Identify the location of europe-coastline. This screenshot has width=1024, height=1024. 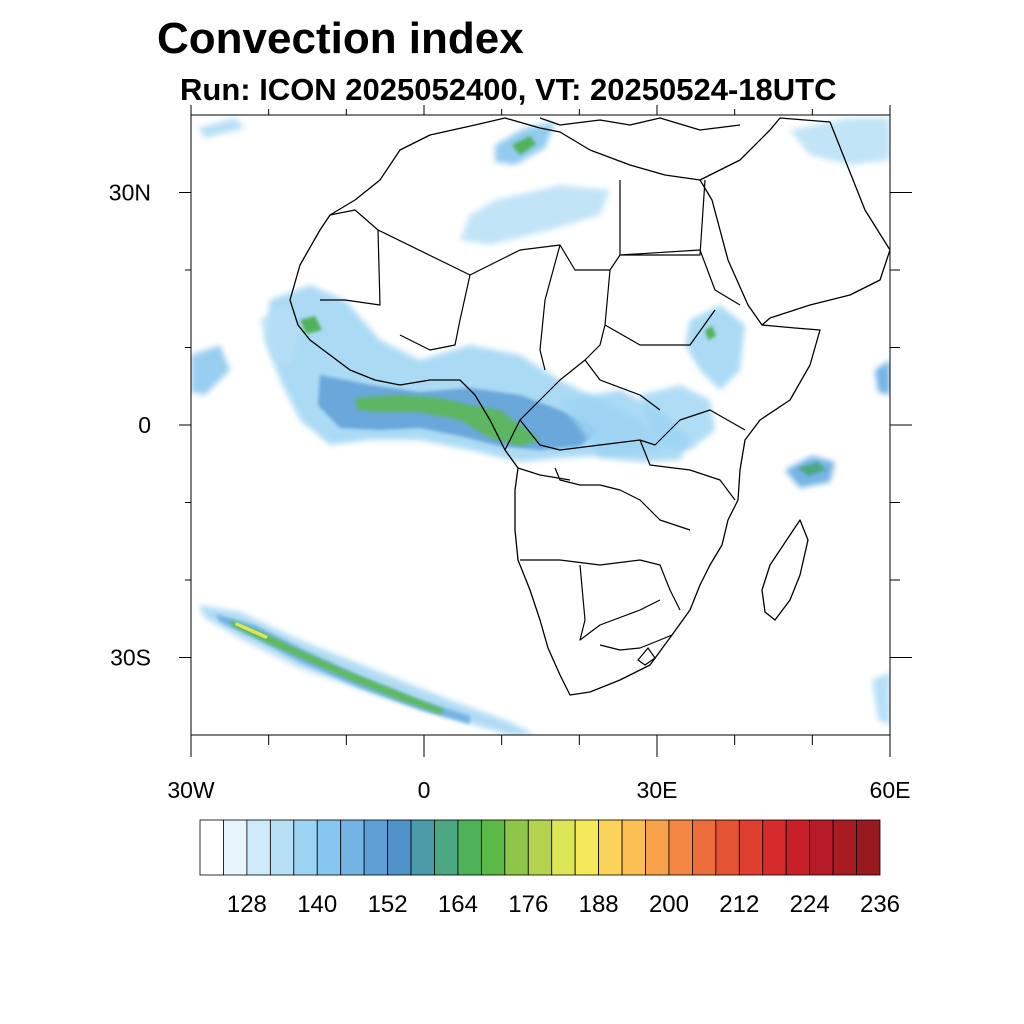
(640, 124).